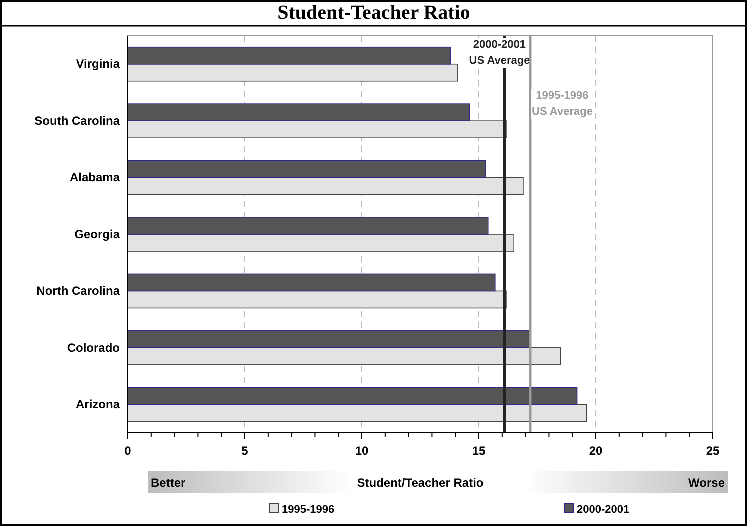  I want to click on y-tick-label: North Carolina, so click(78, 291).